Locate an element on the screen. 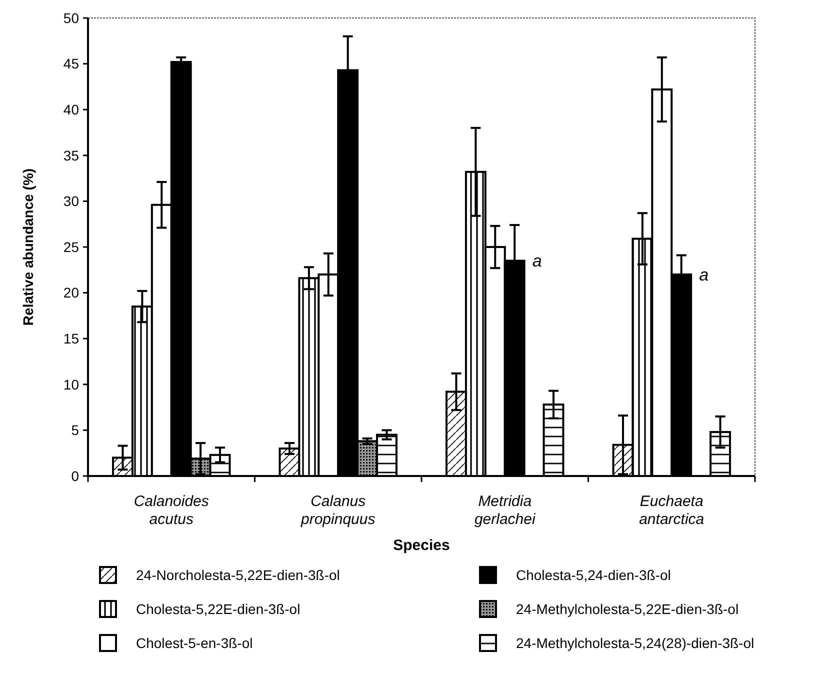 This screenshot has width=832, height=683. x-tick-label: Calanoides acutus is located at coordinates (172, 510).